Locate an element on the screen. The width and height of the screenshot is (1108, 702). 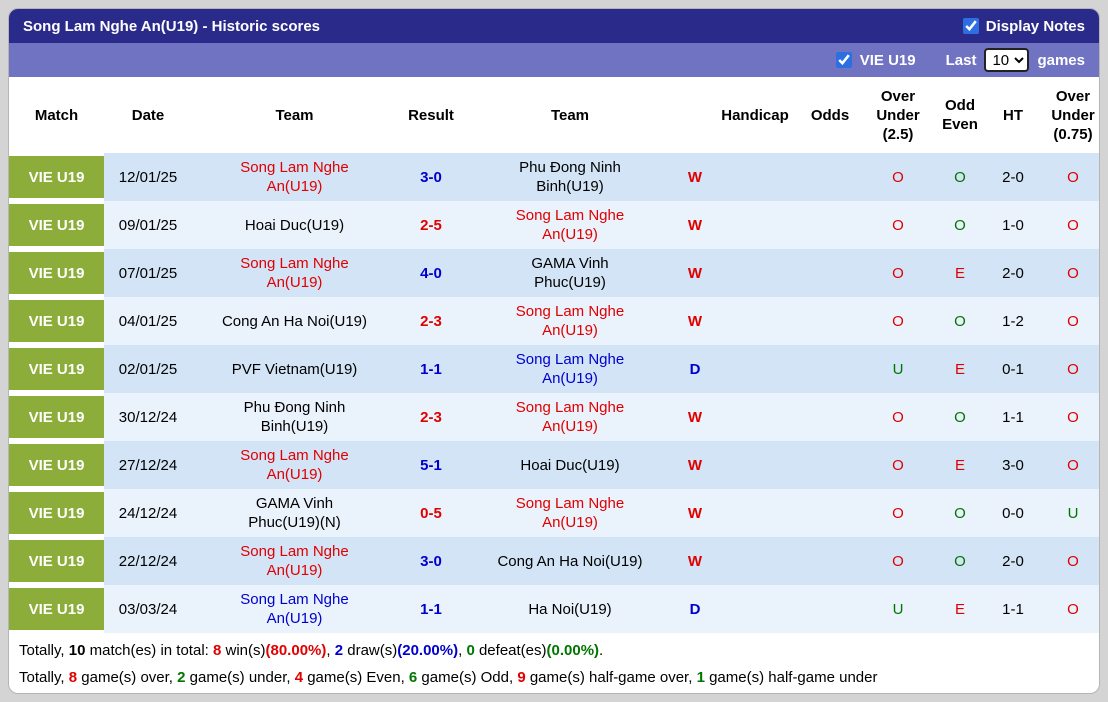
match-date: 03/03/24 is located at coordinates (148, 609).